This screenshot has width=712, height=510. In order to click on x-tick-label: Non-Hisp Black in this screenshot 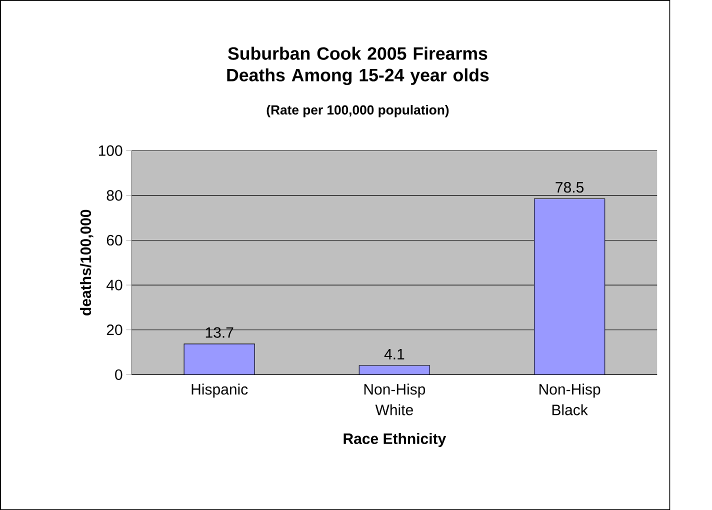, I will do `click(570, 400)`.